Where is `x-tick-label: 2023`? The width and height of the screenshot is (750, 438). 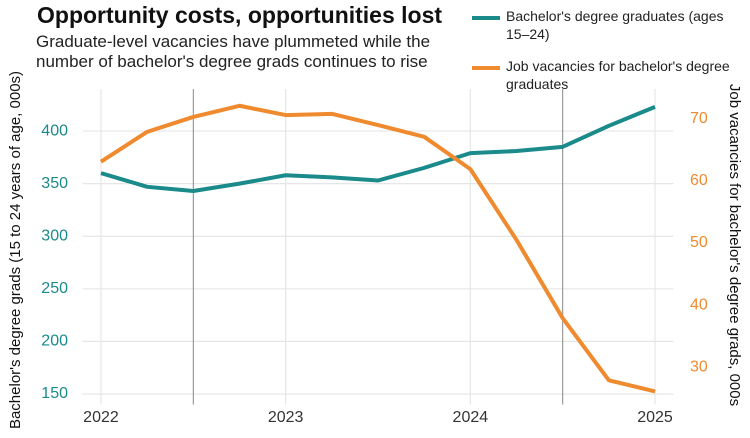 x-tick-label: 2023 is located at coordinates (286, 417).